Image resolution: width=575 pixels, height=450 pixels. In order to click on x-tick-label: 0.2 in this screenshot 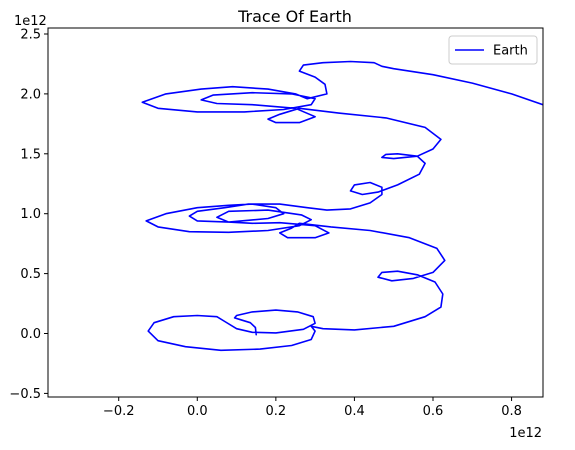, I will do `click(276, 411)`.